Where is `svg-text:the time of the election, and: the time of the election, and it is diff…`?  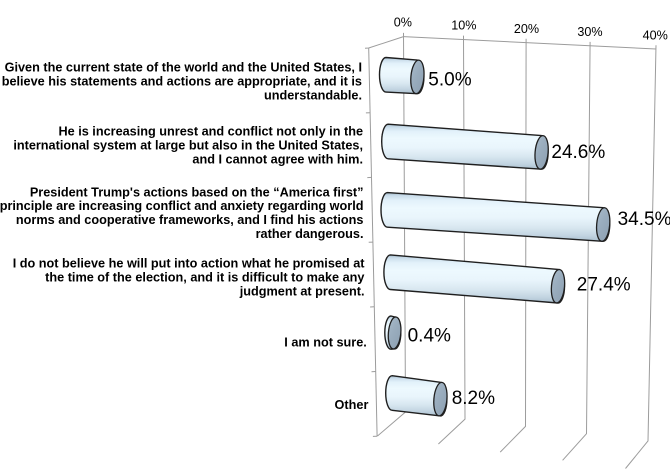
svg-text:the time of the election, and: the time of the election, and it is diff… is located at coordinates (204, 277).